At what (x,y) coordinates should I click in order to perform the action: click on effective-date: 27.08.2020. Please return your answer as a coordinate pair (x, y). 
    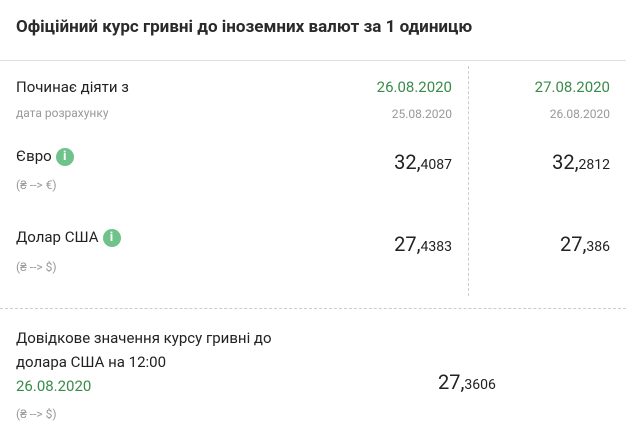
    Looking at the image, I should click on (572, 87).